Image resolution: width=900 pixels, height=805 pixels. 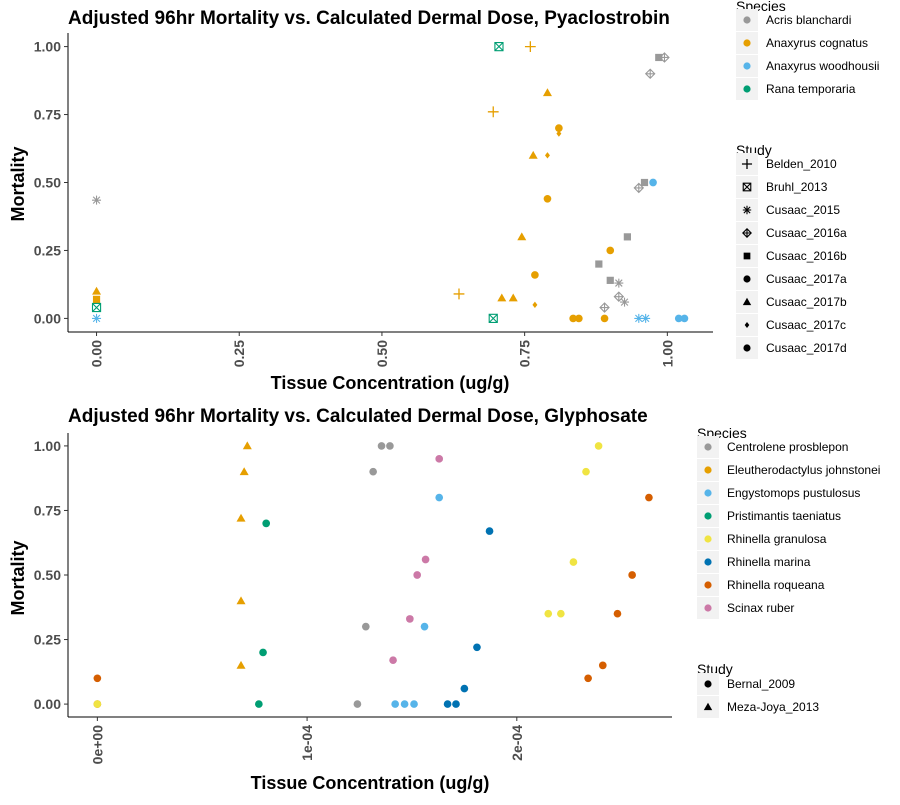 What do you see at coordinates (97, 745) in the screenshot?
I see `x-tick-label: 0e+00` at bounding box center [97, 745].